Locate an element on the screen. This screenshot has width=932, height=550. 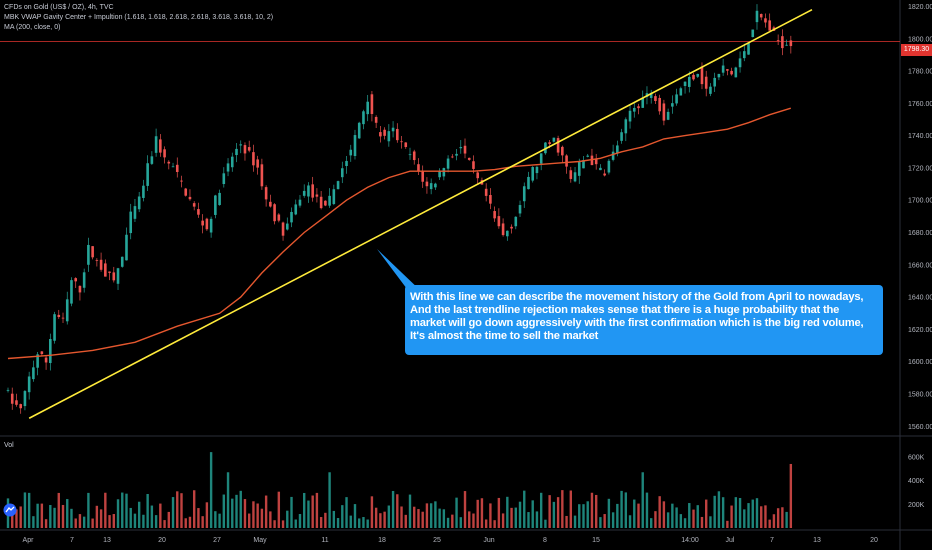
price-tick-label: 1580.00 is located at coordinates (920, 395).